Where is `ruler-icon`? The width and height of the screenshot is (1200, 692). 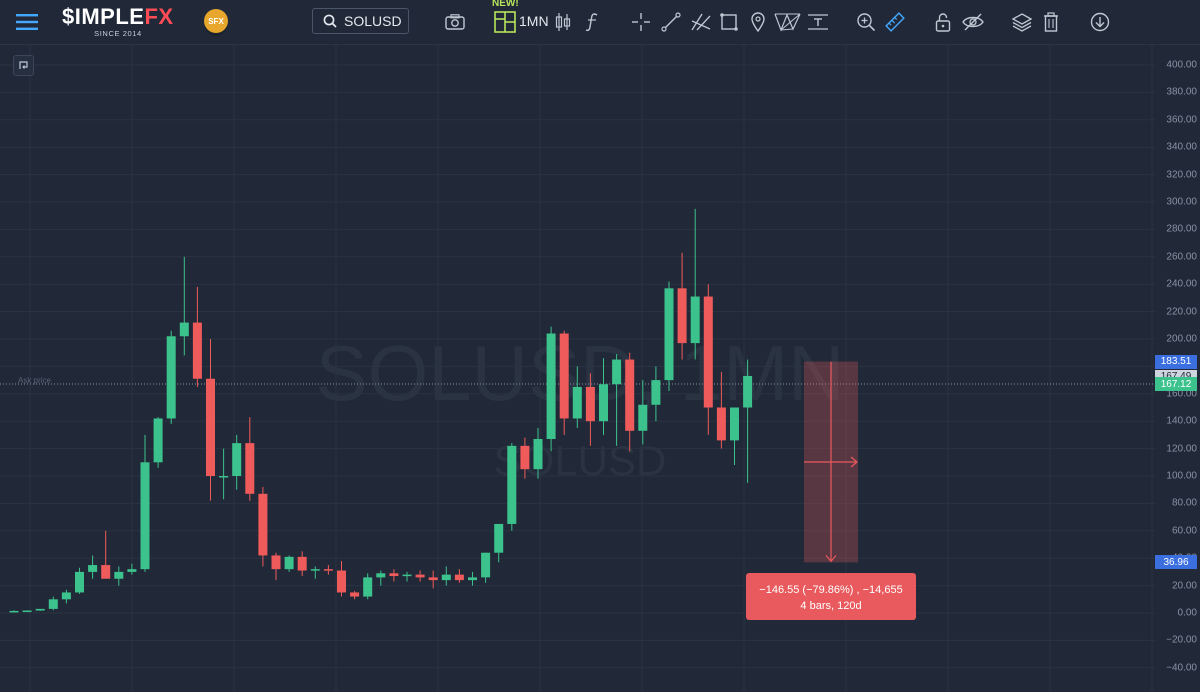
ruler-icon is located at coordinates (895, 22).